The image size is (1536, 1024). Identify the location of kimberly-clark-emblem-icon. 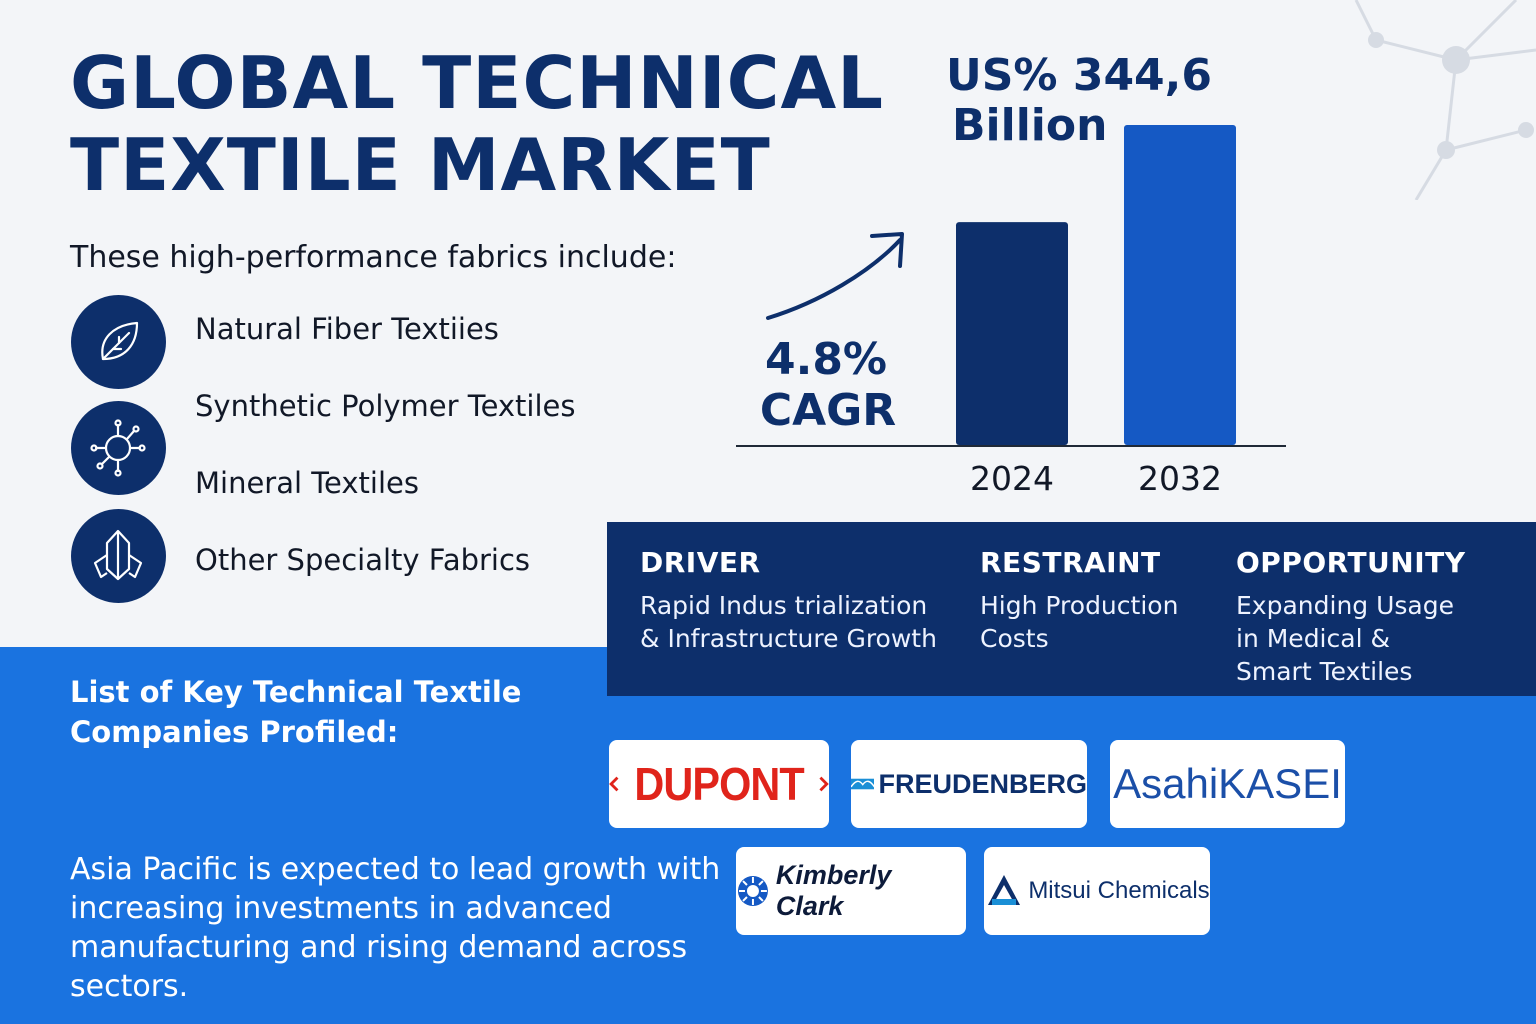
(752, 891).